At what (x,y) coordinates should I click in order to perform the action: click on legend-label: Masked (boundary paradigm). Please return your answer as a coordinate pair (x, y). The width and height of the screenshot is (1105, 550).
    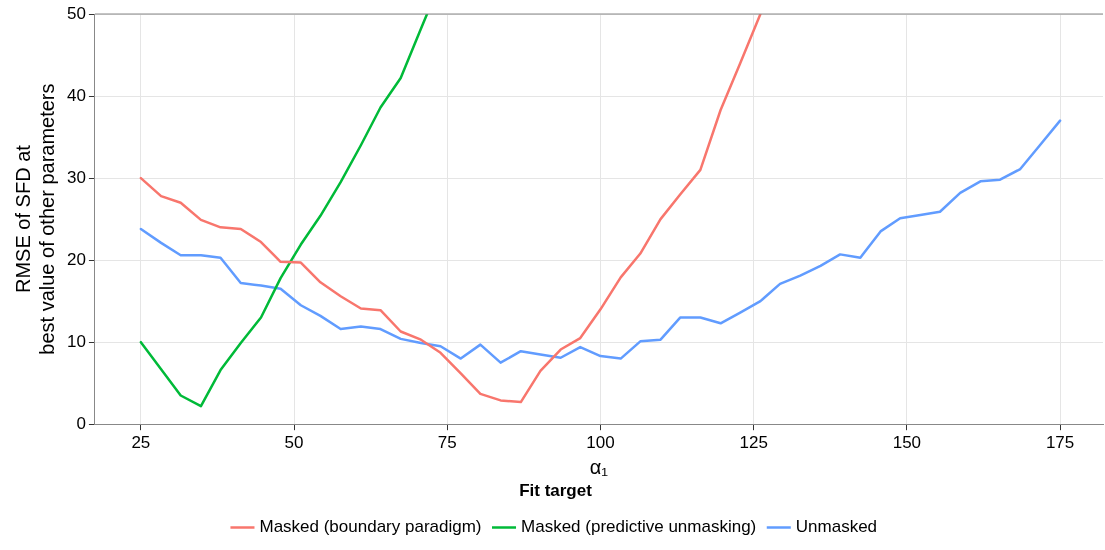
    Looking at the image, I should click on (370, 527).